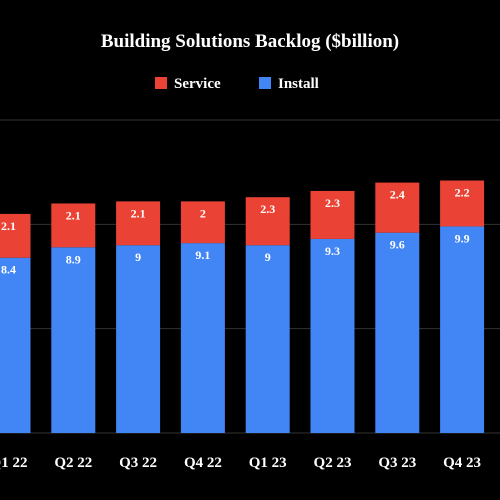 The image size is (500, 500). Describe the element at coordinates (268, 463) in the screenshot. I see `x-tick-label: Q1 23` at that location.